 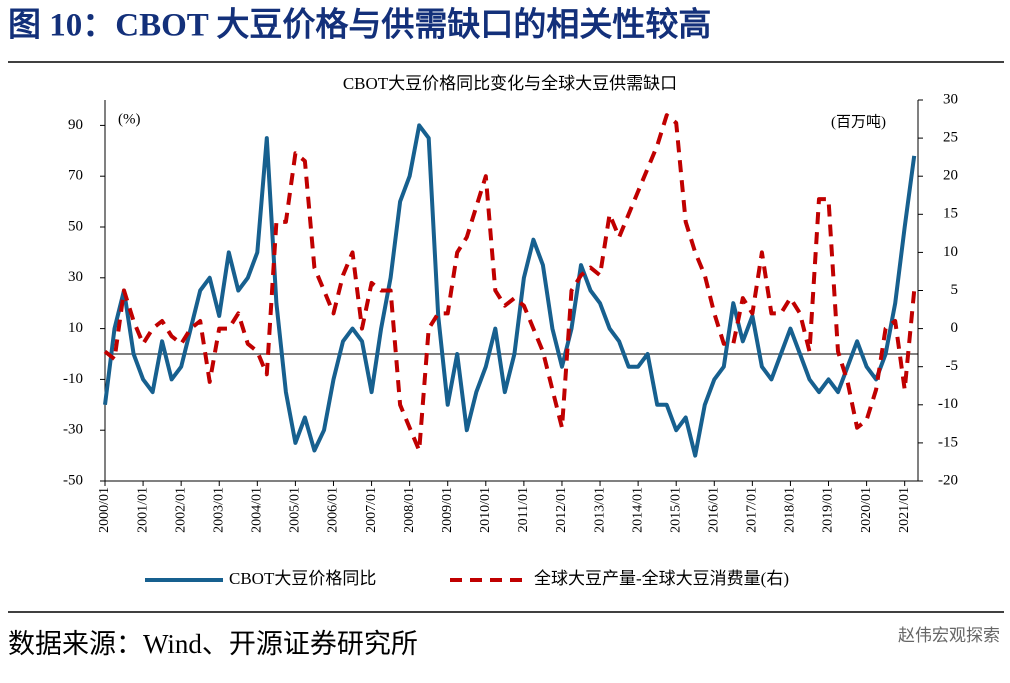 What do you see at coordinates (950, 99) in the screenshot?
I see `y2-tick-label: 30` at bounding box center [950, 99].